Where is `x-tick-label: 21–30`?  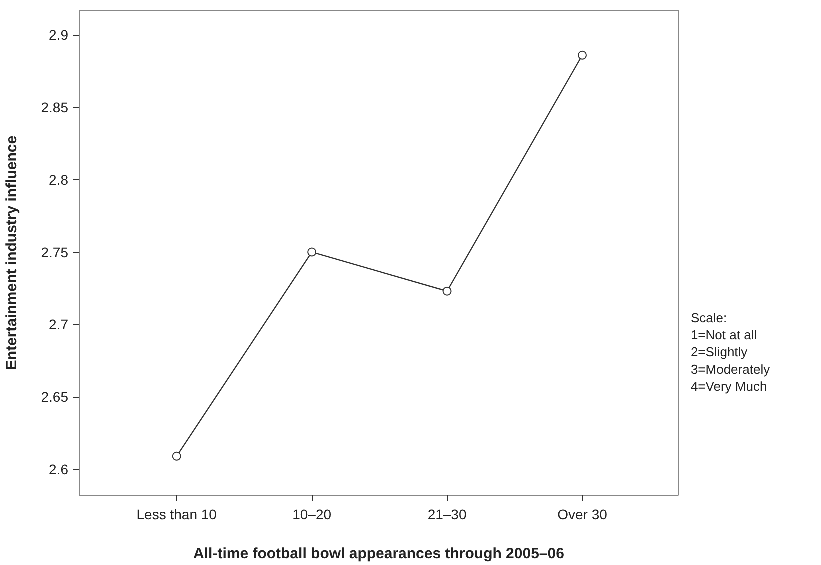
x-tick-label: 21–30 is located at coordinates (447, 514).